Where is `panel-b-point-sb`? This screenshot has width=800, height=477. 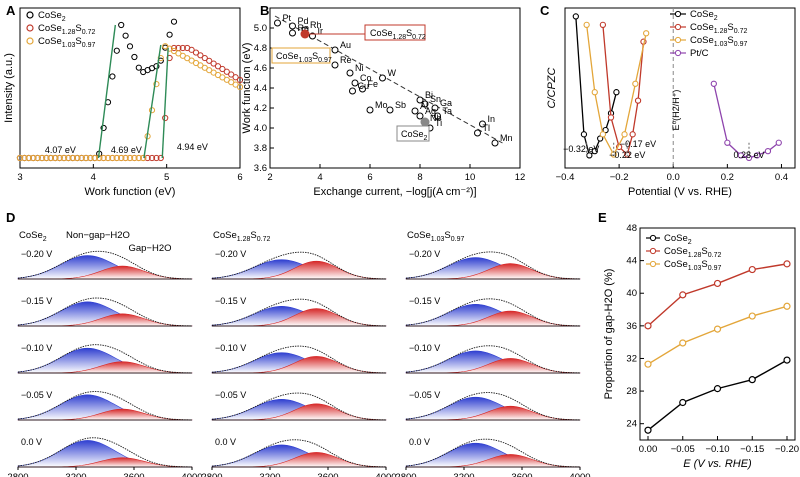 panel-b-point-sb is located at coordinates (390, 110).